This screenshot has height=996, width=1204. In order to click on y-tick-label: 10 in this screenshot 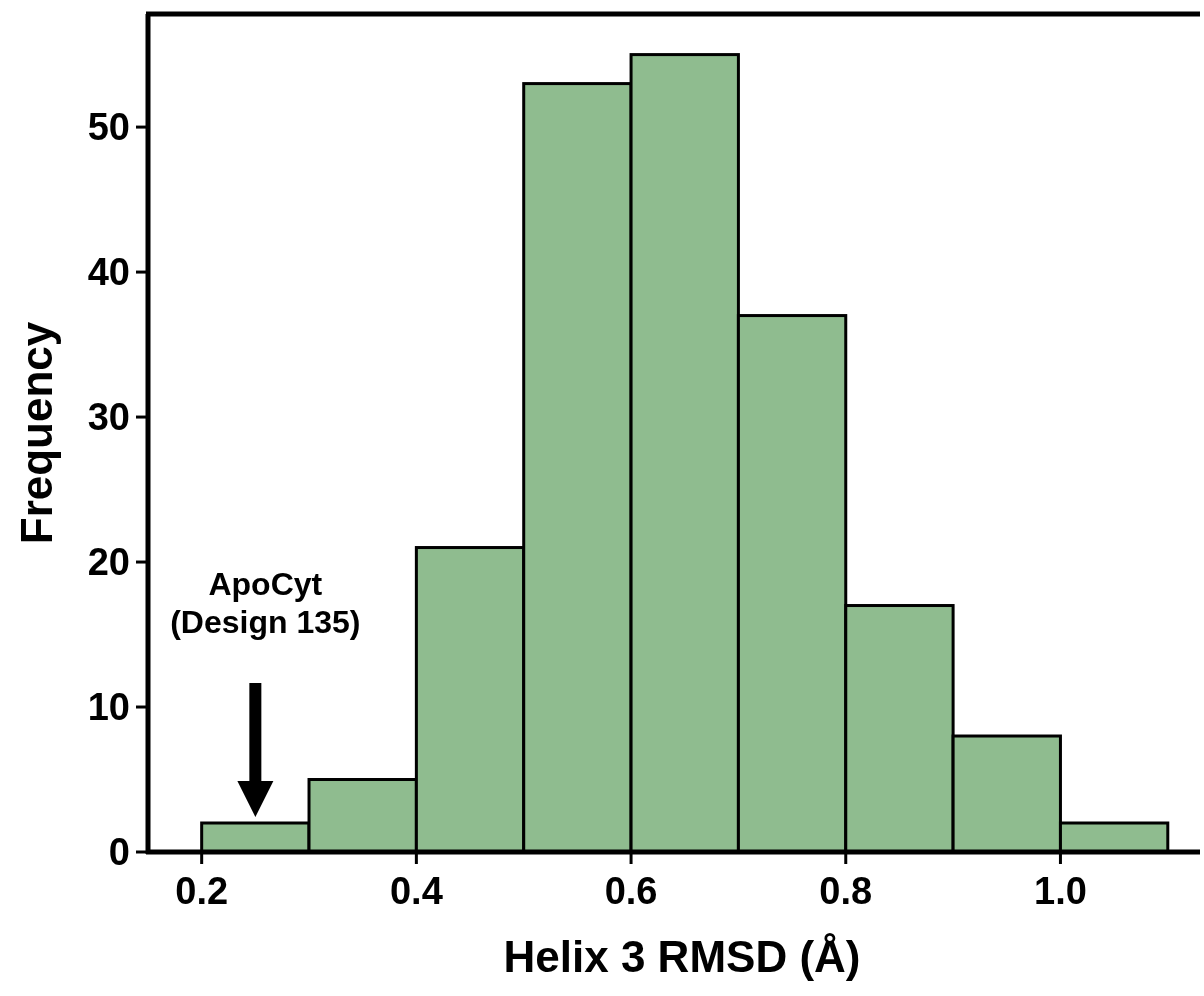, I will do `click(108, 707)`.